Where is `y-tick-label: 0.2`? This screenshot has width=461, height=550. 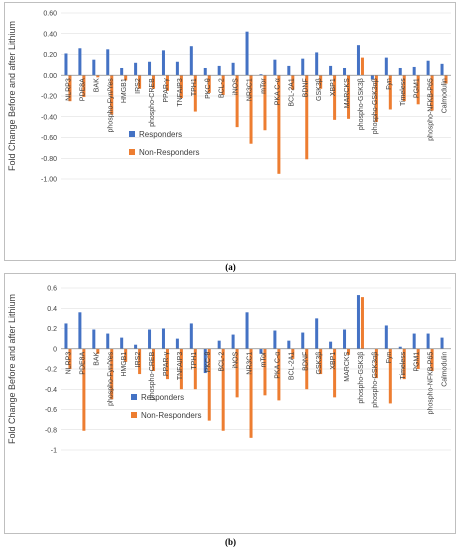 y-tick-label: 0.2 is located at coordinates (52, 329).